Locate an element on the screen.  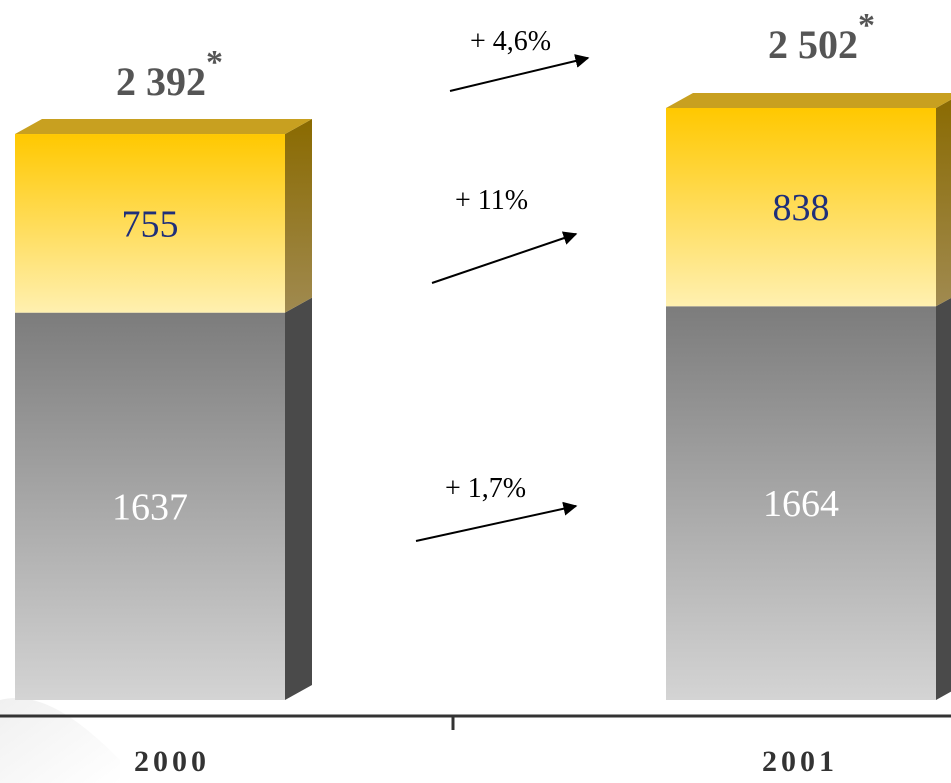
change-arrow-top is located at coordinates (504, 257).